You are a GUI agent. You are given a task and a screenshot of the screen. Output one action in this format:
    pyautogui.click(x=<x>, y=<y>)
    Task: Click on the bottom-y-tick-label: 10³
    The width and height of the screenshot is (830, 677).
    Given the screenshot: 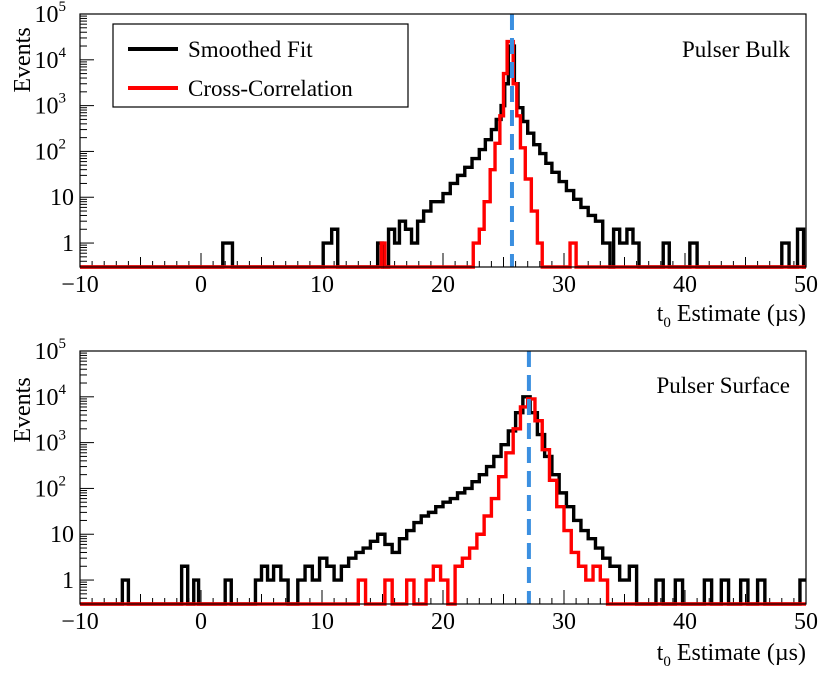 What is the action you would take?
    pyautogui.click(x=51, y=442)
    